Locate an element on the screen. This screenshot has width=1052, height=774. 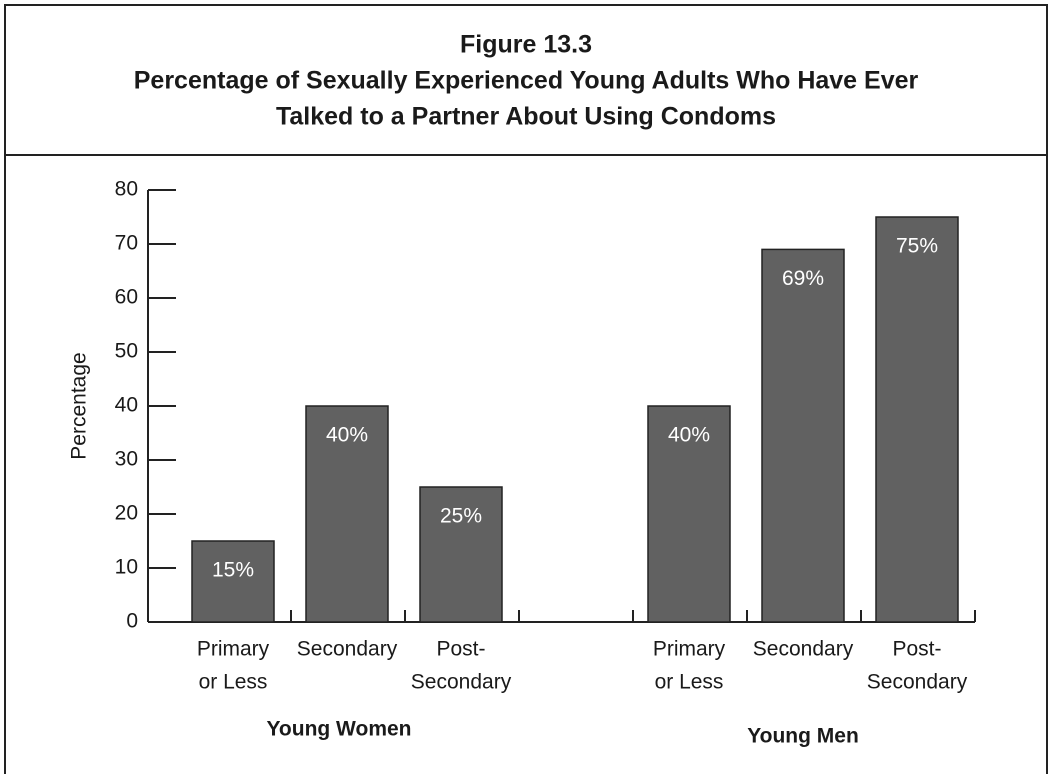
group-label: Young Women is located at coordinates (338, 729).